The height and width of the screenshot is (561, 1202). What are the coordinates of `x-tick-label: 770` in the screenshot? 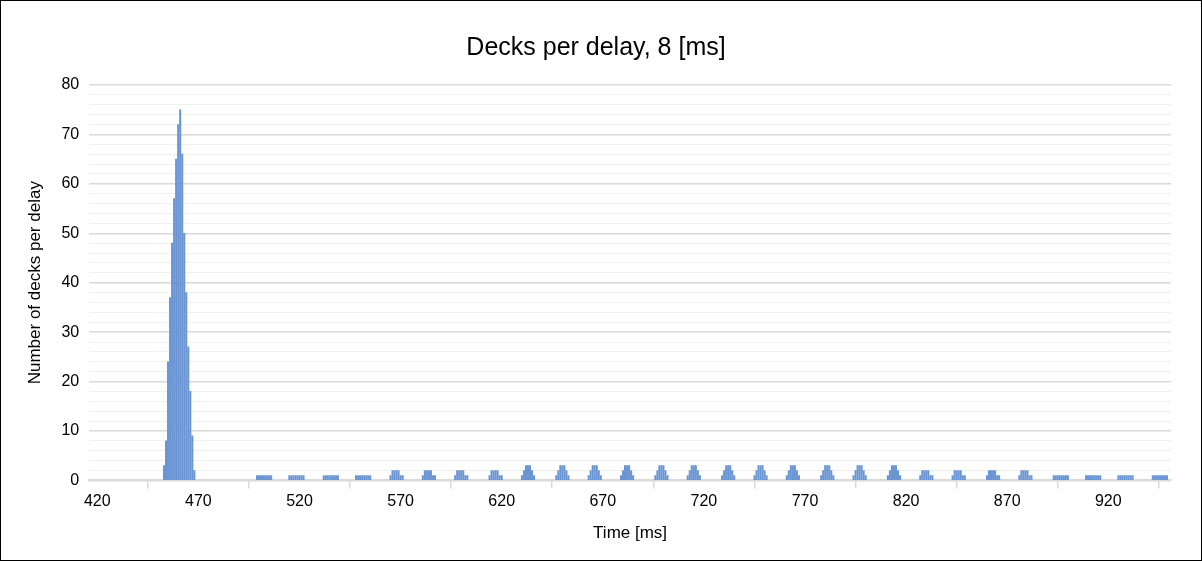 It's located at (805, 501).